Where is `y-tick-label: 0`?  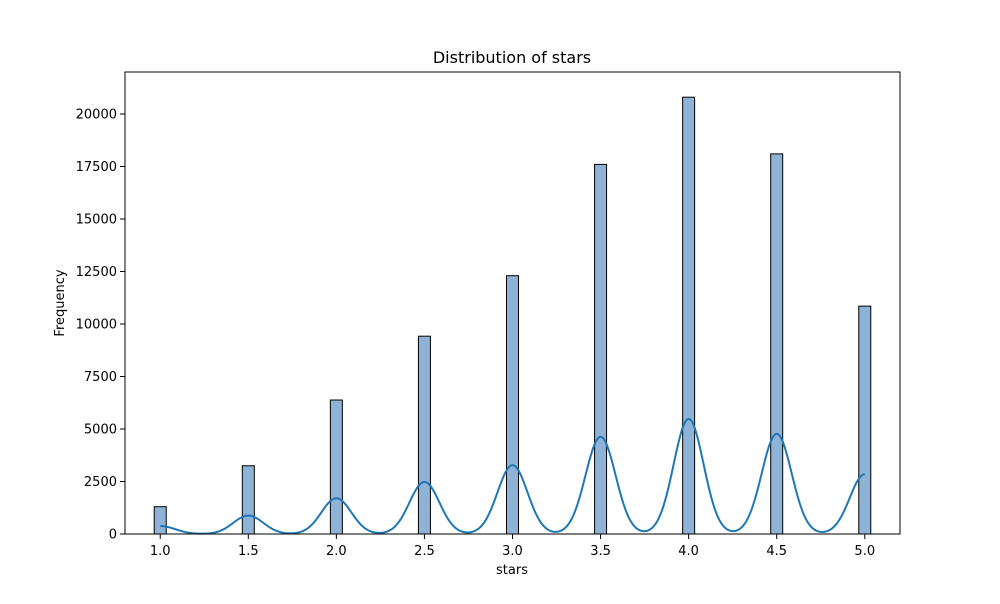 y-tick-label: 0 is located at coordinates (113, 535).